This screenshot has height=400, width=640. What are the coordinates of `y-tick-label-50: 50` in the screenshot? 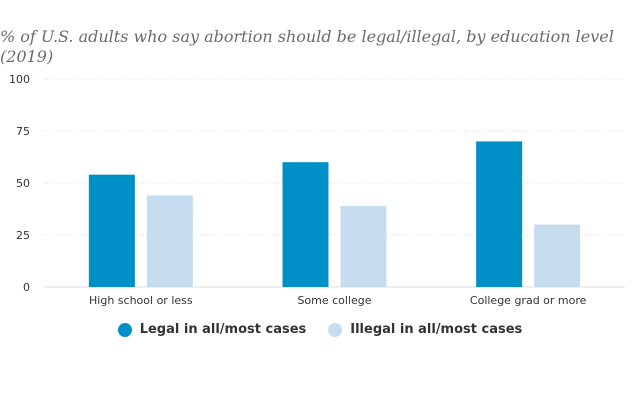 It's located at (23, 183).